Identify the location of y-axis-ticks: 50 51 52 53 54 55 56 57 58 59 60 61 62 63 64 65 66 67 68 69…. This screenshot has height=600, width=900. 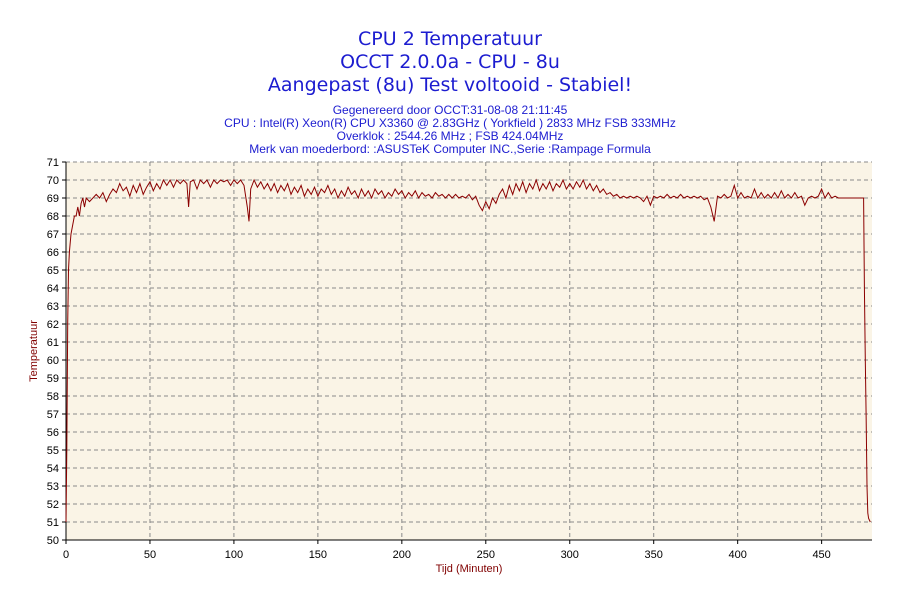
(56, 352).